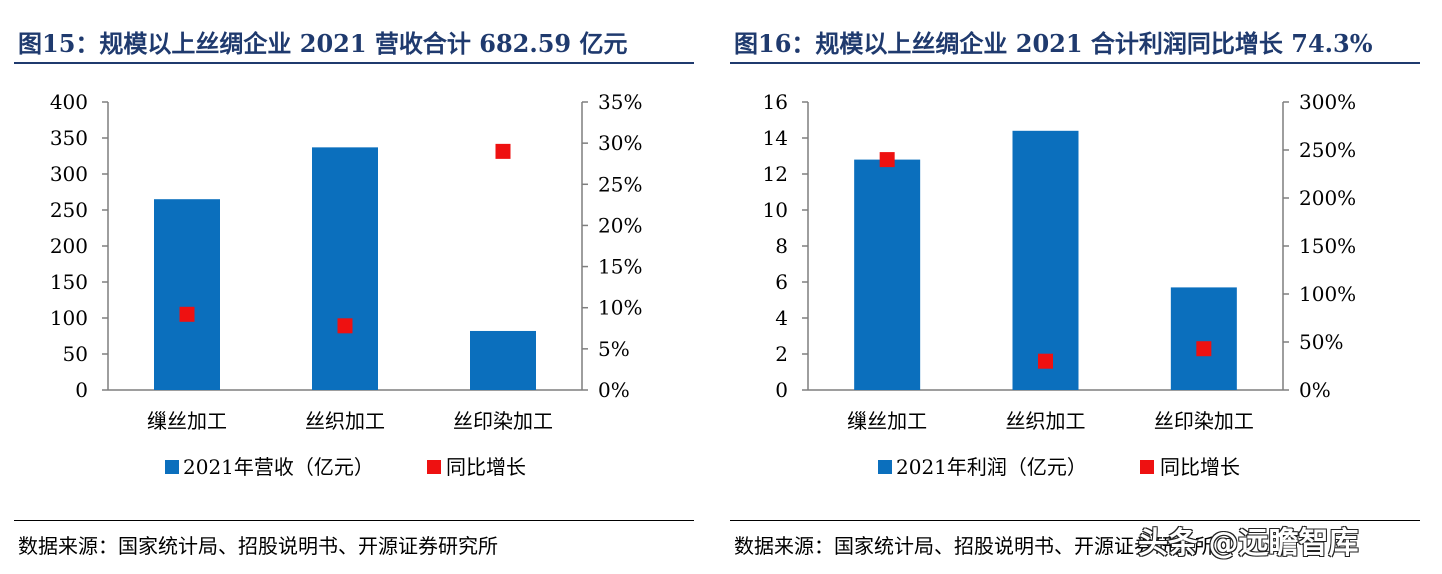 This screenshot has height=574, width=1442. Describe the element at coordinates (620, 225) in the screenshot. I see `right-tick-label: 20%` at that location.